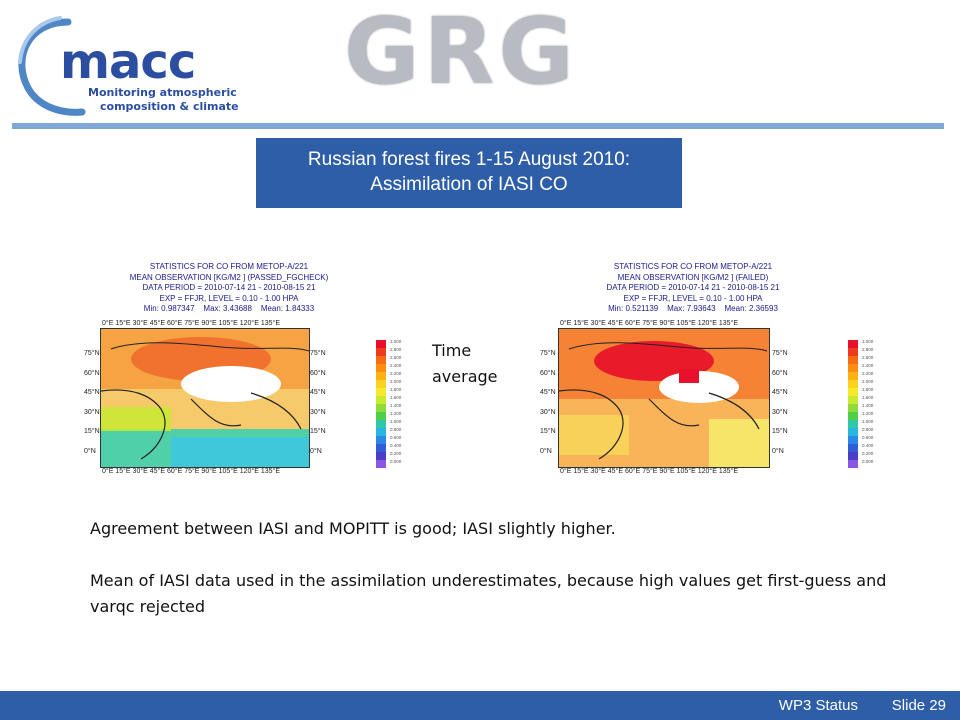 The width and height of the screenshot is (960, 720). What do you see at coordinates (469, 184) in the screenshot?
I see `slide-title-line2: Assimilation of IASI CO` at bounding box center [469, 184].